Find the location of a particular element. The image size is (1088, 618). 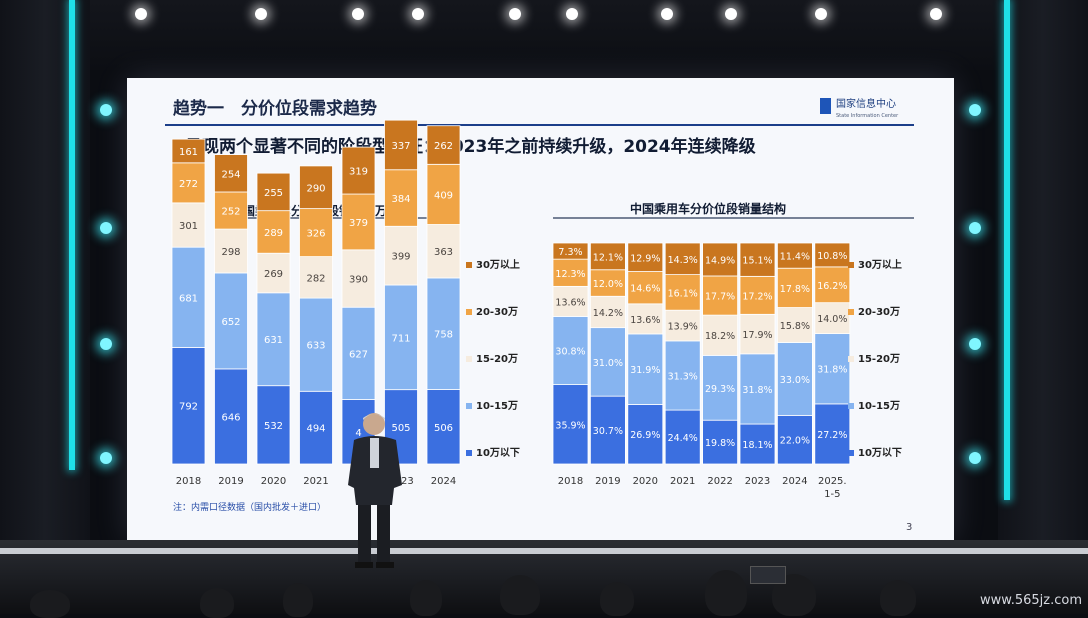

data-label: 24.4% is located at coordinates (683, 438).